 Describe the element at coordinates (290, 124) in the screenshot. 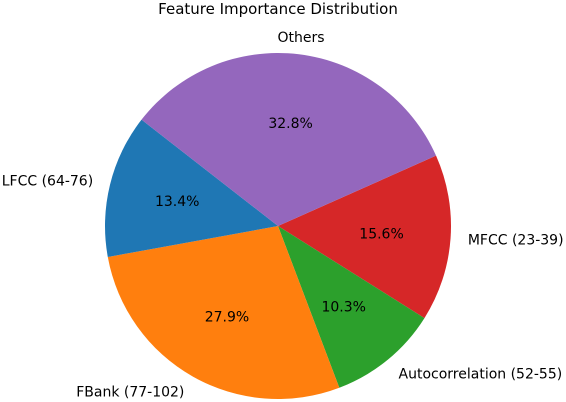

I see `pct-label-others: 32.8%` at that location.